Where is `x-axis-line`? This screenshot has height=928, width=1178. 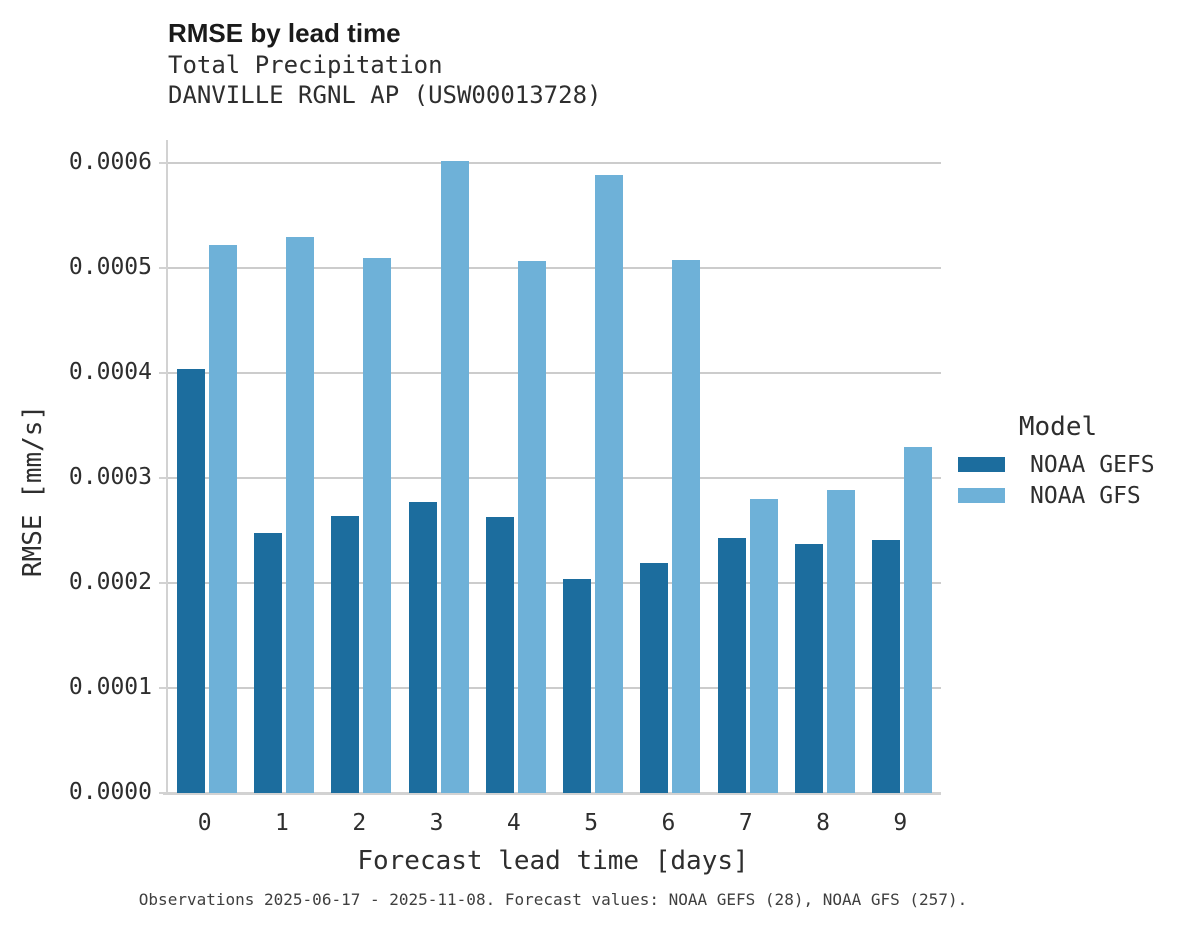 x-axis-line is located at coordinates (552, 793).